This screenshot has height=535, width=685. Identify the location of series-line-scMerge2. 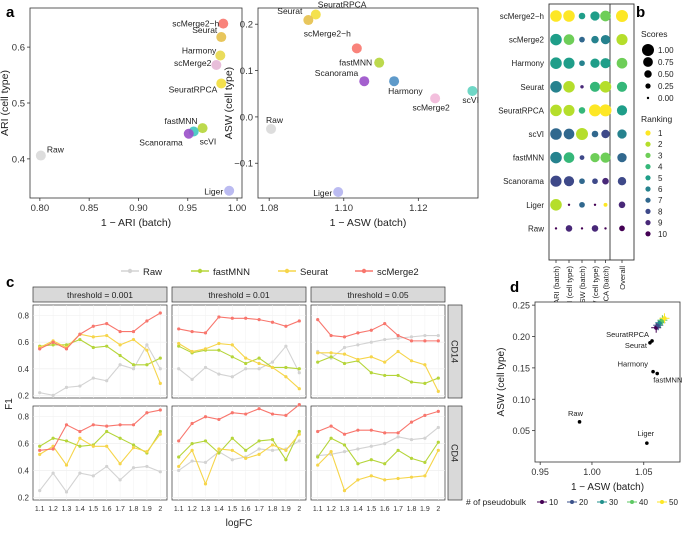
(100, 331).